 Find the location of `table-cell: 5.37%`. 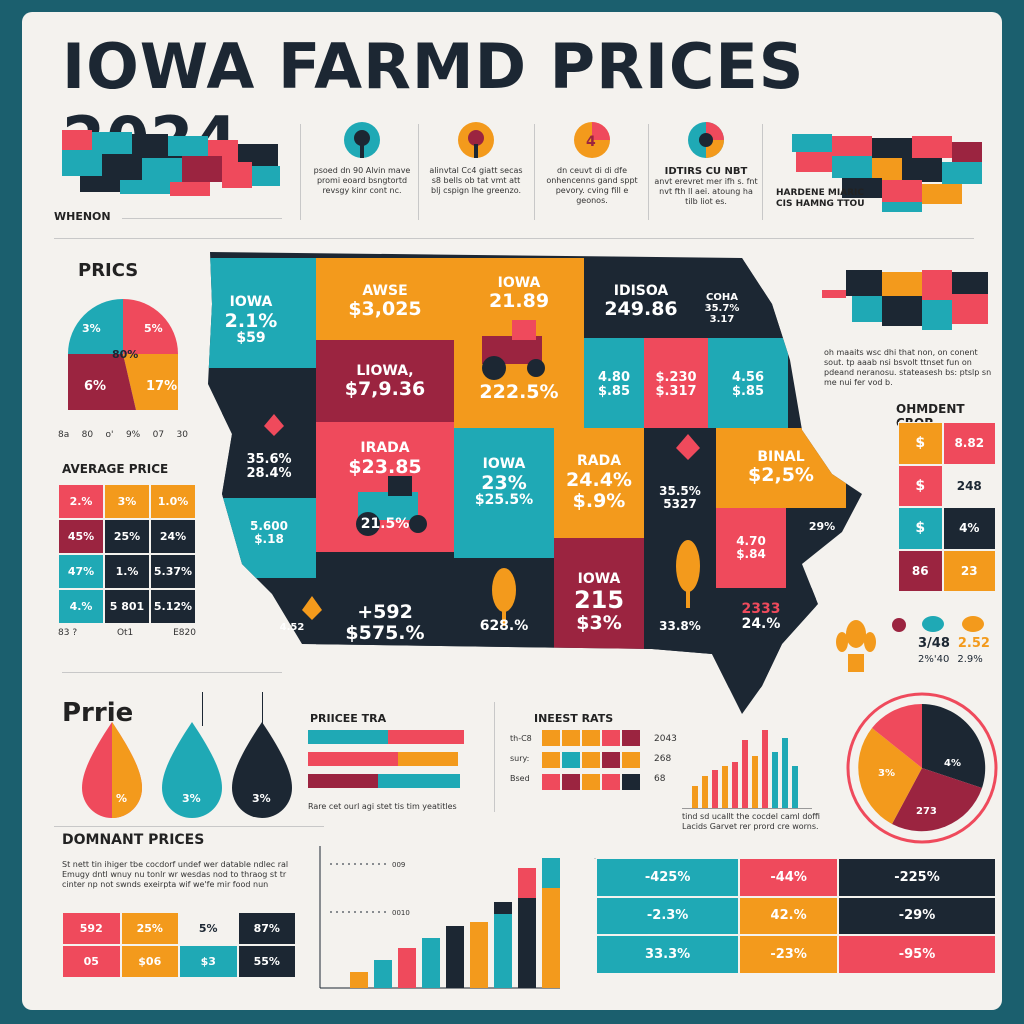

table-cell: 5.37% is located at coordinates (173, 571).